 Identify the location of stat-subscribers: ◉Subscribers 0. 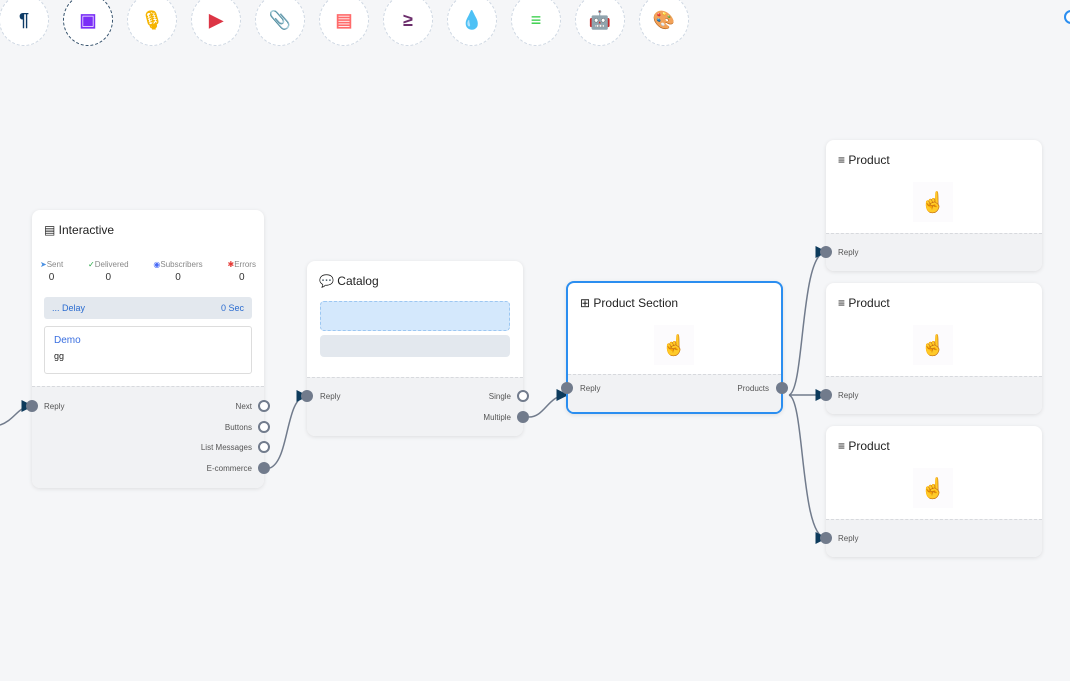
(177, 271).